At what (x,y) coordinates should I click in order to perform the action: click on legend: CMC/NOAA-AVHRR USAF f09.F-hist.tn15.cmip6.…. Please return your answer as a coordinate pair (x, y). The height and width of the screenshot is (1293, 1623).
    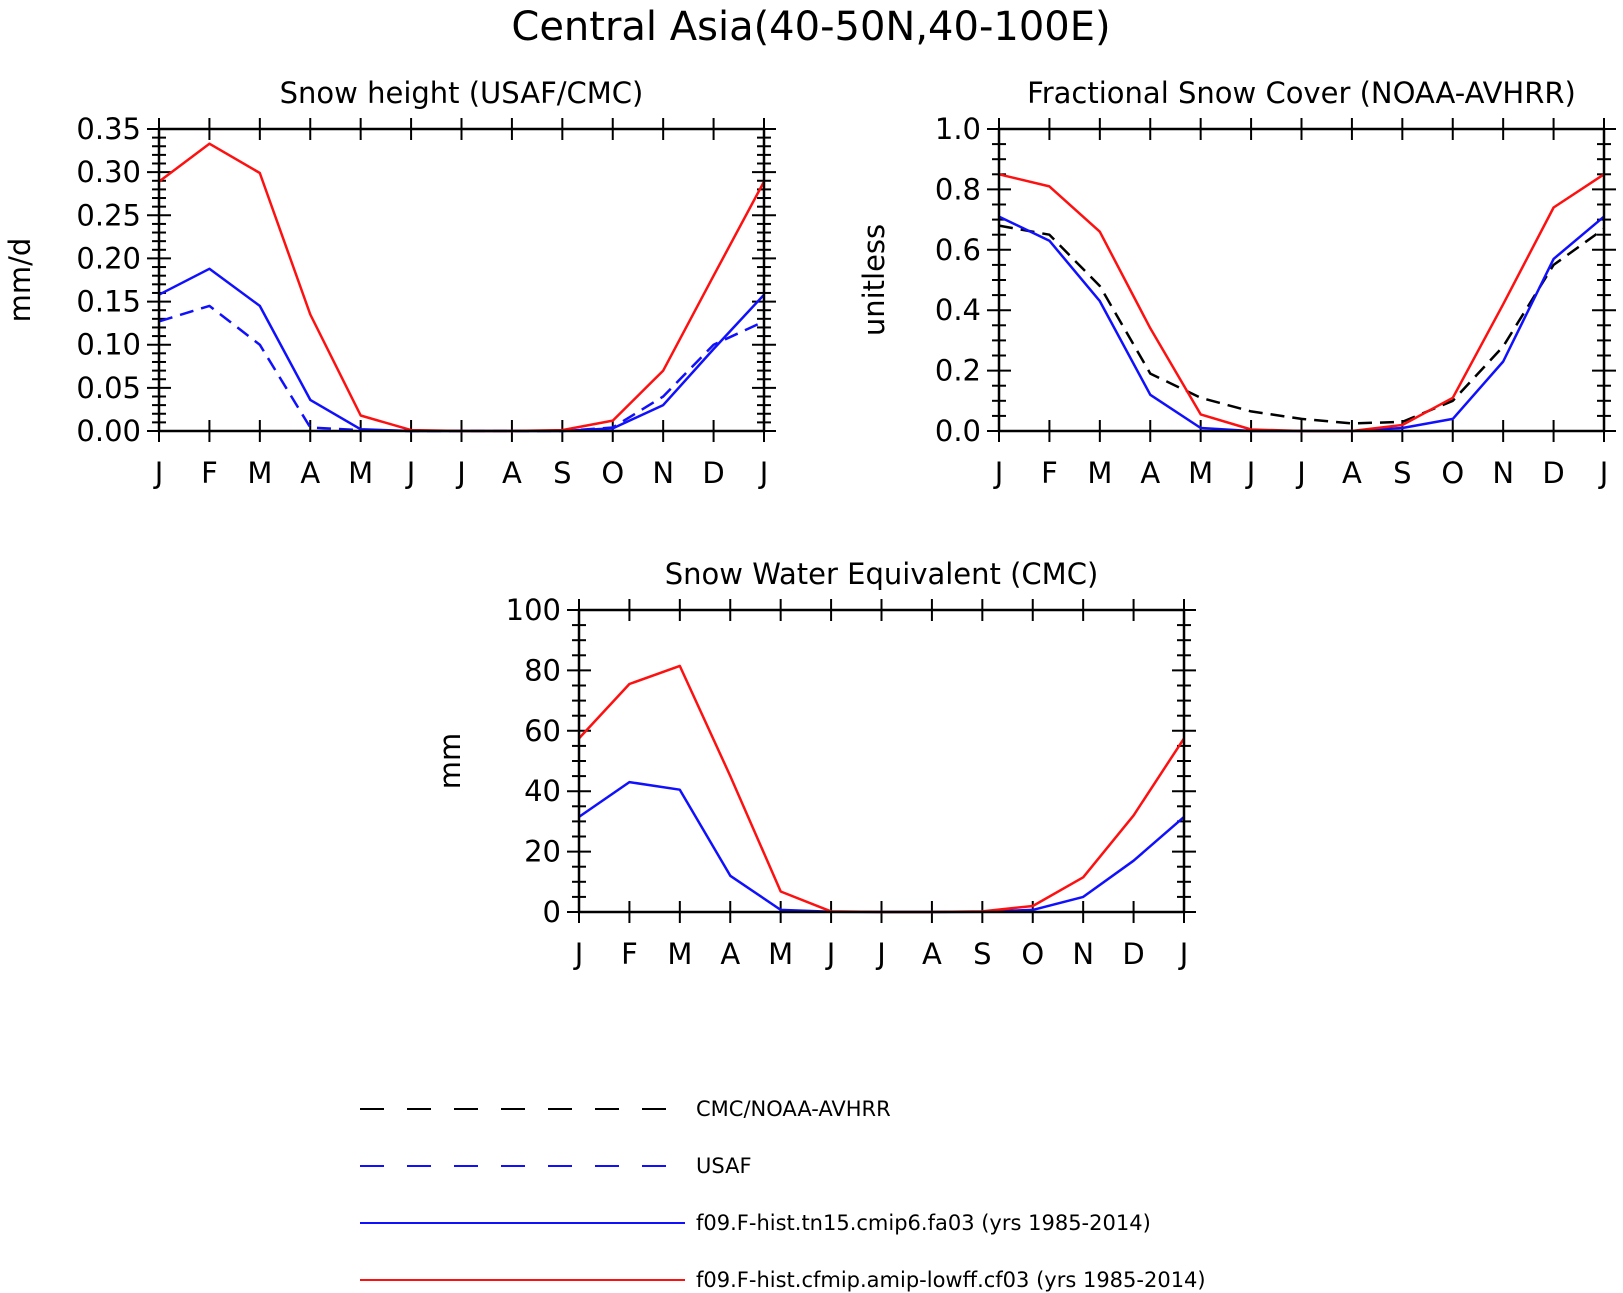
    Looking at the image, I should click on (783, 1194).